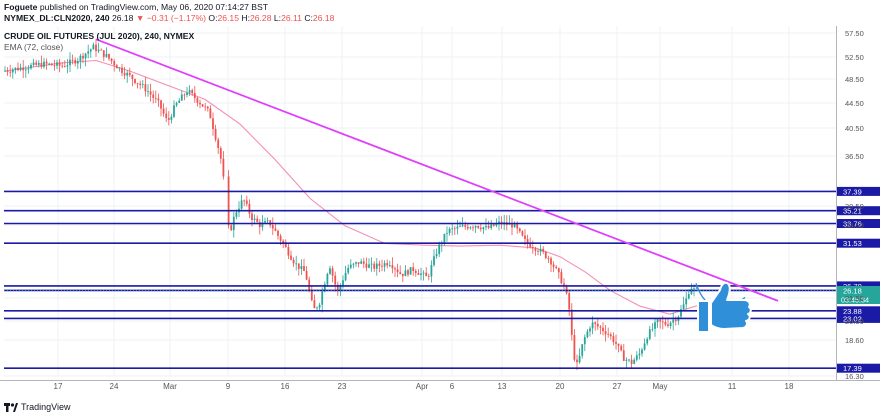 Image resolution: width=880 pixels, height=417 pixels. Describe the element at coordinates (858, 368) in the screenshot. I see `price-level-tag` at that location.